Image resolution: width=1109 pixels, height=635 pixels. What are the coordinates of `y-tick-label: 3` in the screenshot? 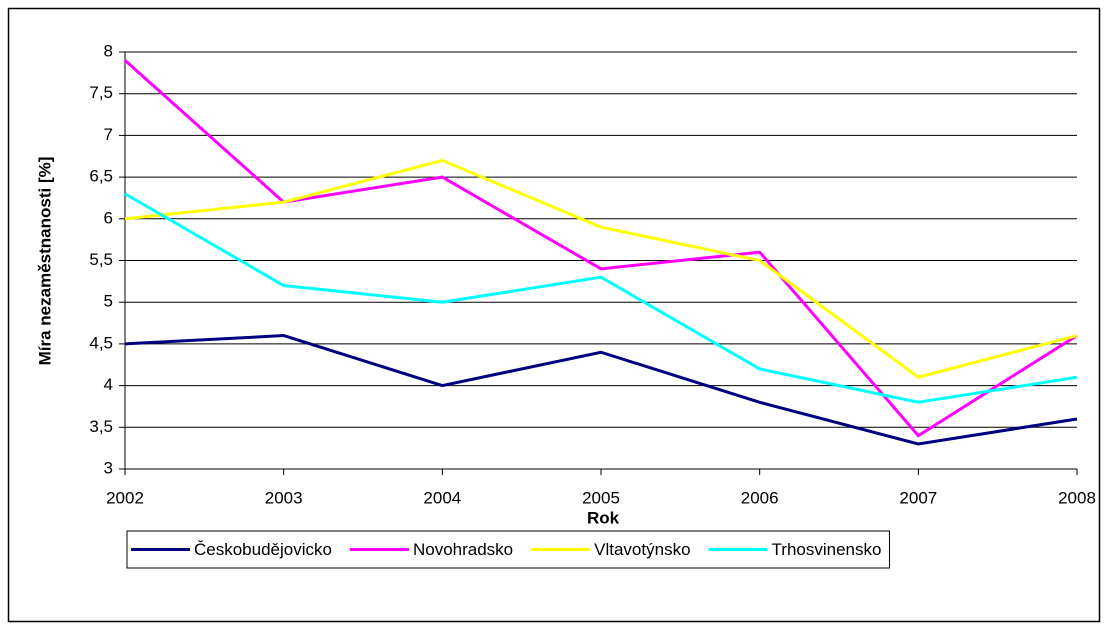 It's located at (108, 467).